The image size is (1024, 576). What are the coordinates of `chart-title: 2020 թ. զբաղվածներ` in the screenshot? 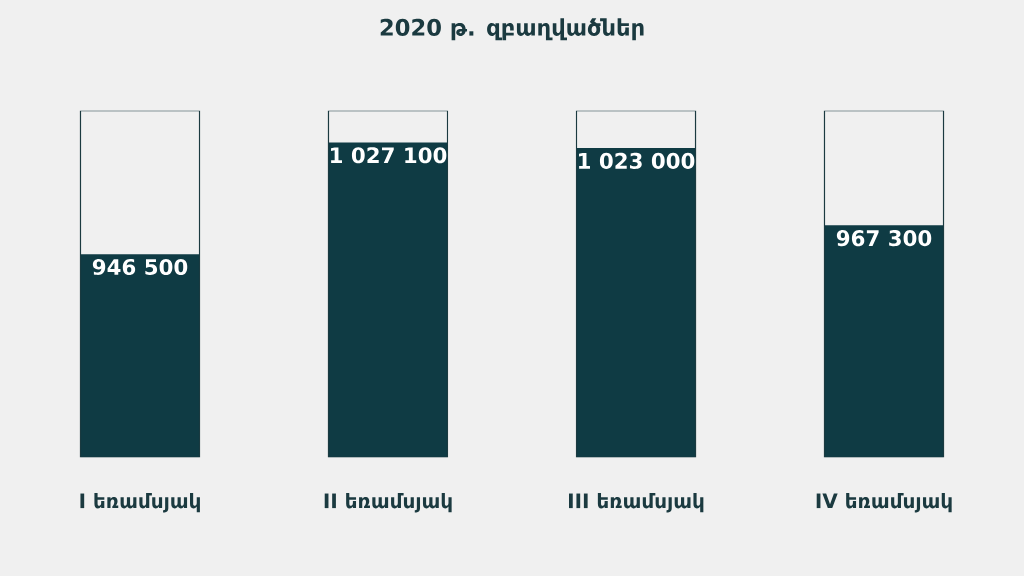 It's located at (512, 29).